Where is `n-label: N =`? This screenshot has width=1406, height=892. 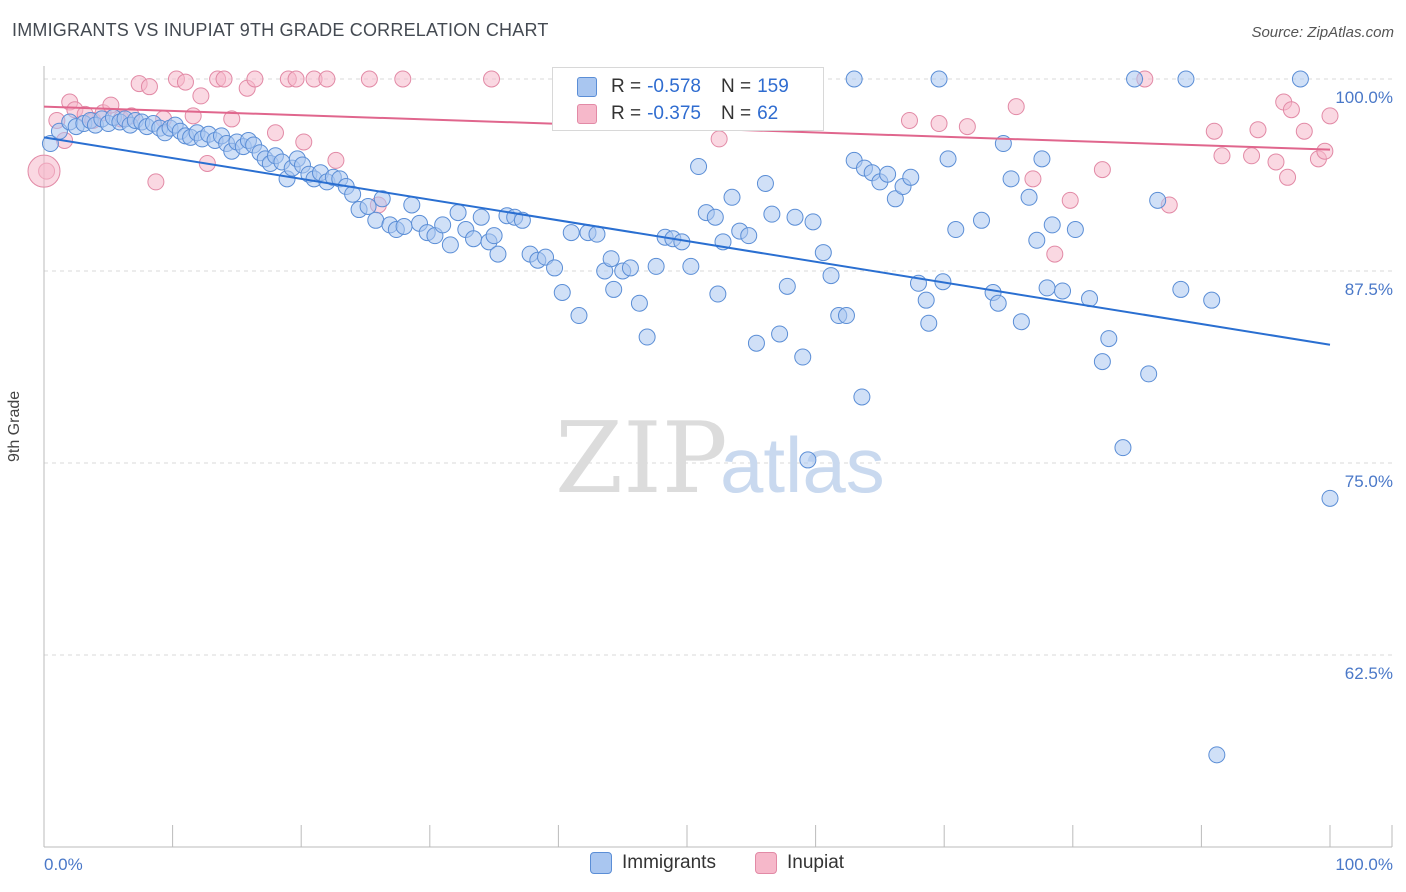 n-label: N = is located at coordinates (736, 113).